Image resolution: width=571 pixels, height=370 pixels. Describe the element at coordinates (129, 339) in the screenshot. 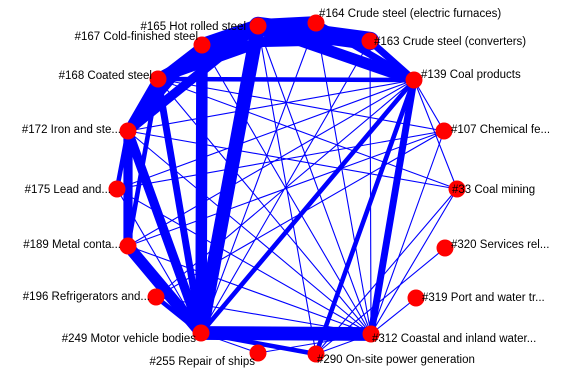

I see `node-label-n249: #249 Motor vehicle bodies` at that location.